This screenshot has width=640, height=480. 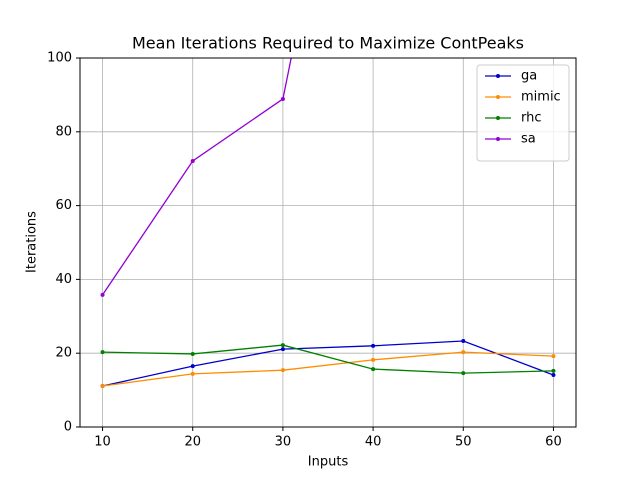 What do you see at coordinates (192, 442) in the screenshot?
I see `x-tick-label: 20` at bounding box center [192, 442].